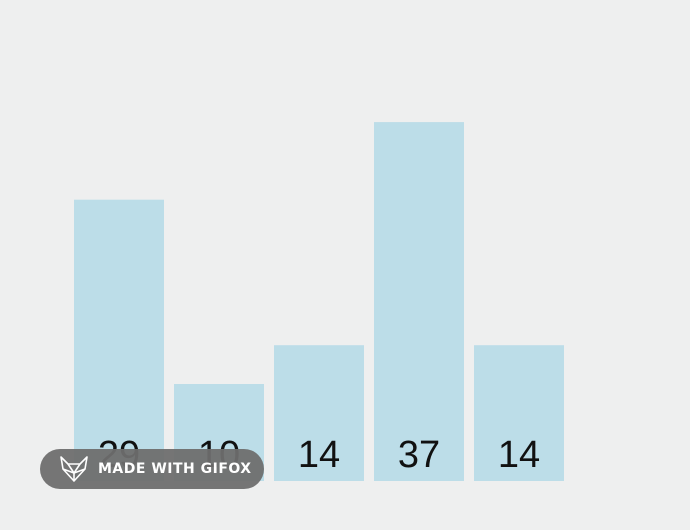 The width and height of the screenshot is (690, 530). What do you see at coordinates (519, 455) in the screenshot?
I see `bar-value-label-5: 14` at bounding box center [519, 455].